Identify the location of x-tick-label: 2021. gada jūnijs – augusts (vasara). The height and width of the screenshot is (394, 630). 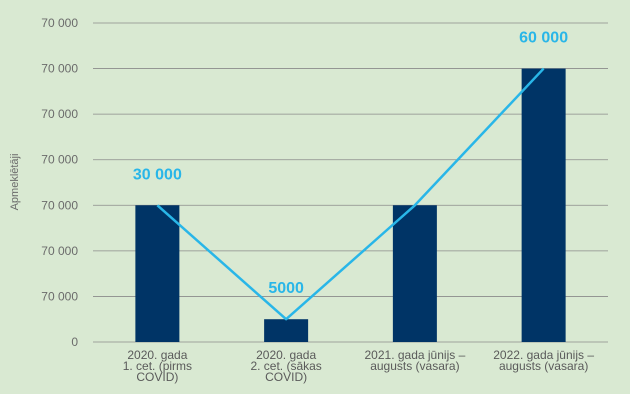
(415, 360).